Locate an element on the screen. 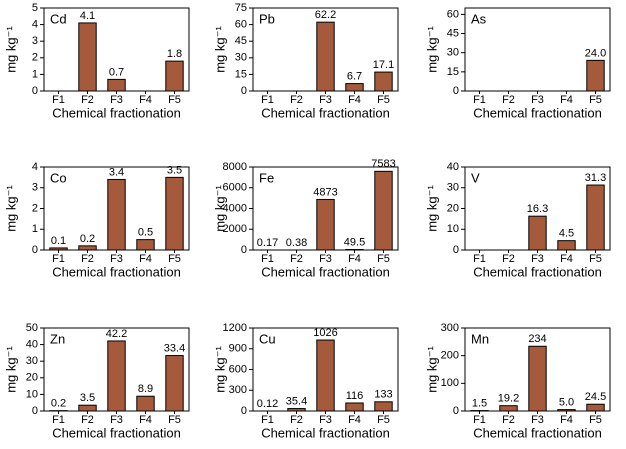 This screenshot has width=626, height=449. value-label: 7583 is located at coordinates (383, 164).